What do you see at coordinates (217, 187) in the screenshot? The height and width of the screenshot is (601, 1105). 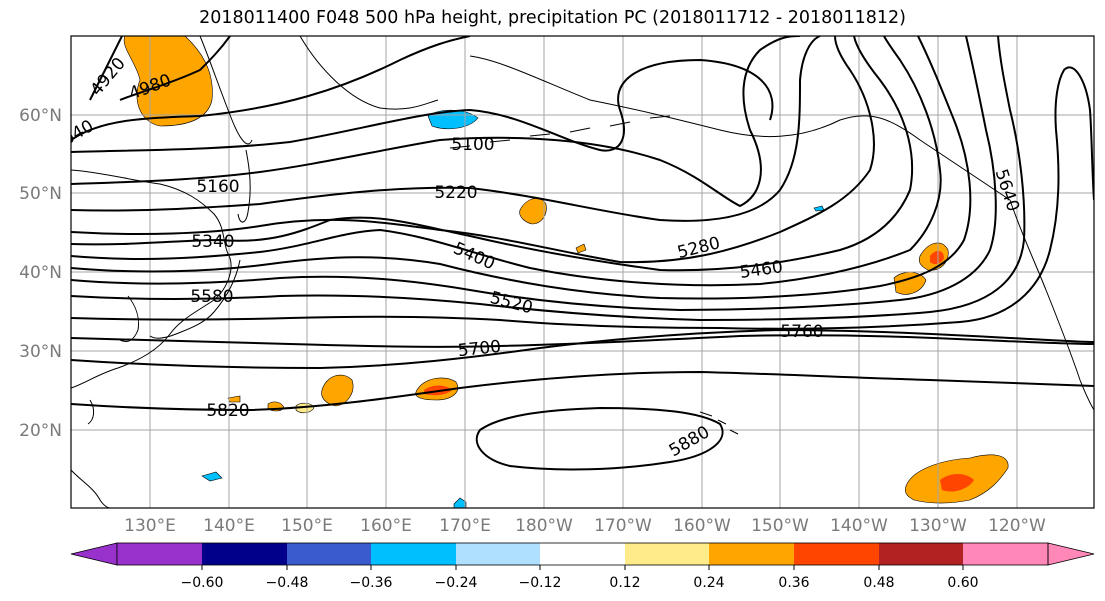 I see `contour-label-5160: 5160` at bounding box center [217, 187].